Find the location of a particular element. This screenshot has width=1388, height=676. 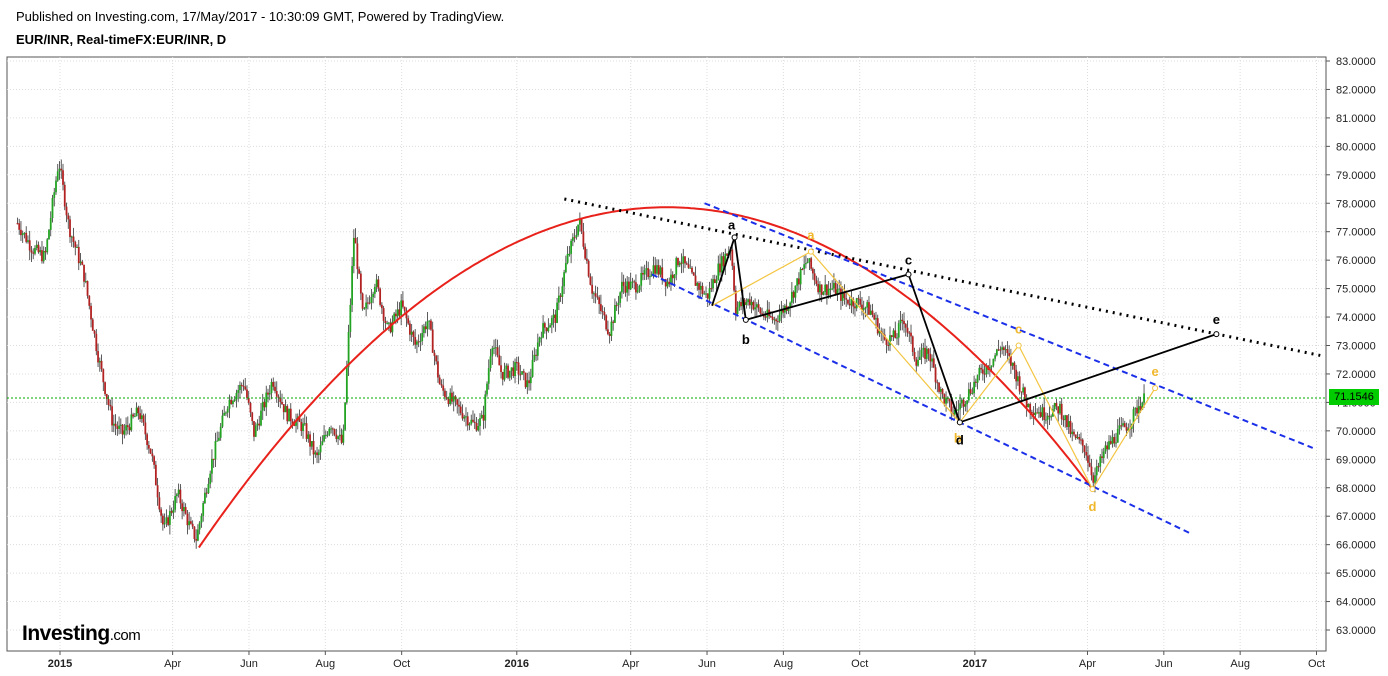

yellow-pattern-label: a is located at coordinates (811, 235).